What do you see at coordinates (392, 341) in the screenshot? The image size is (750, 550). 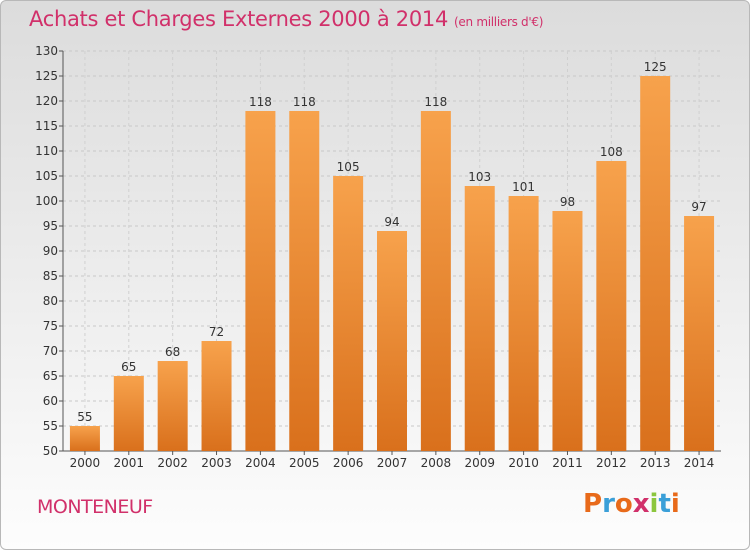 I see `bar-2007` at bounding box center [392, 341].